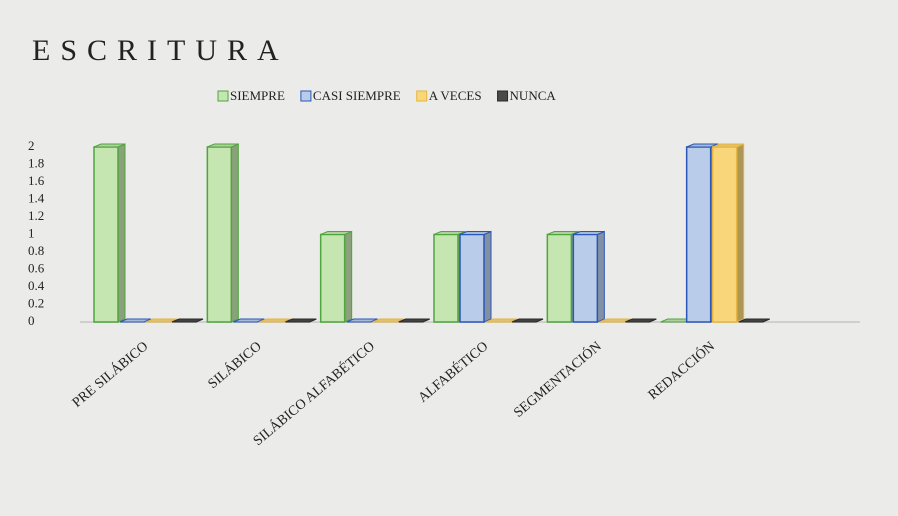 This screenshot has height=516, width=898. Describe the element at coordinates (36, 180) in the screenshot. I see `y-tick-label: 1.6` at that location.